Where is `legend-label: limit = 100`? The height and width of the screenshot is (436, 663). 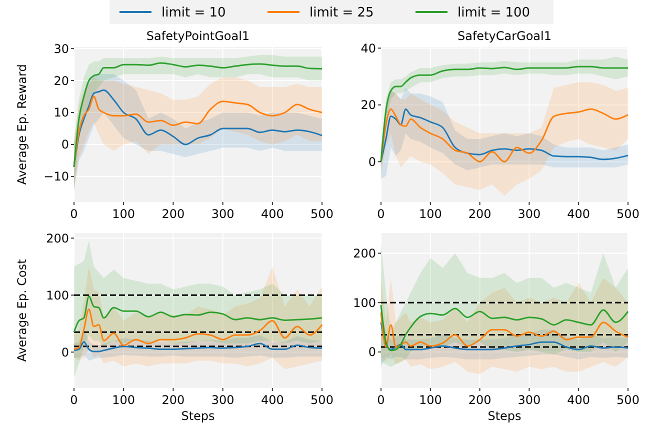 legend-label: limit = 100 is located at coordinates (494, 13).